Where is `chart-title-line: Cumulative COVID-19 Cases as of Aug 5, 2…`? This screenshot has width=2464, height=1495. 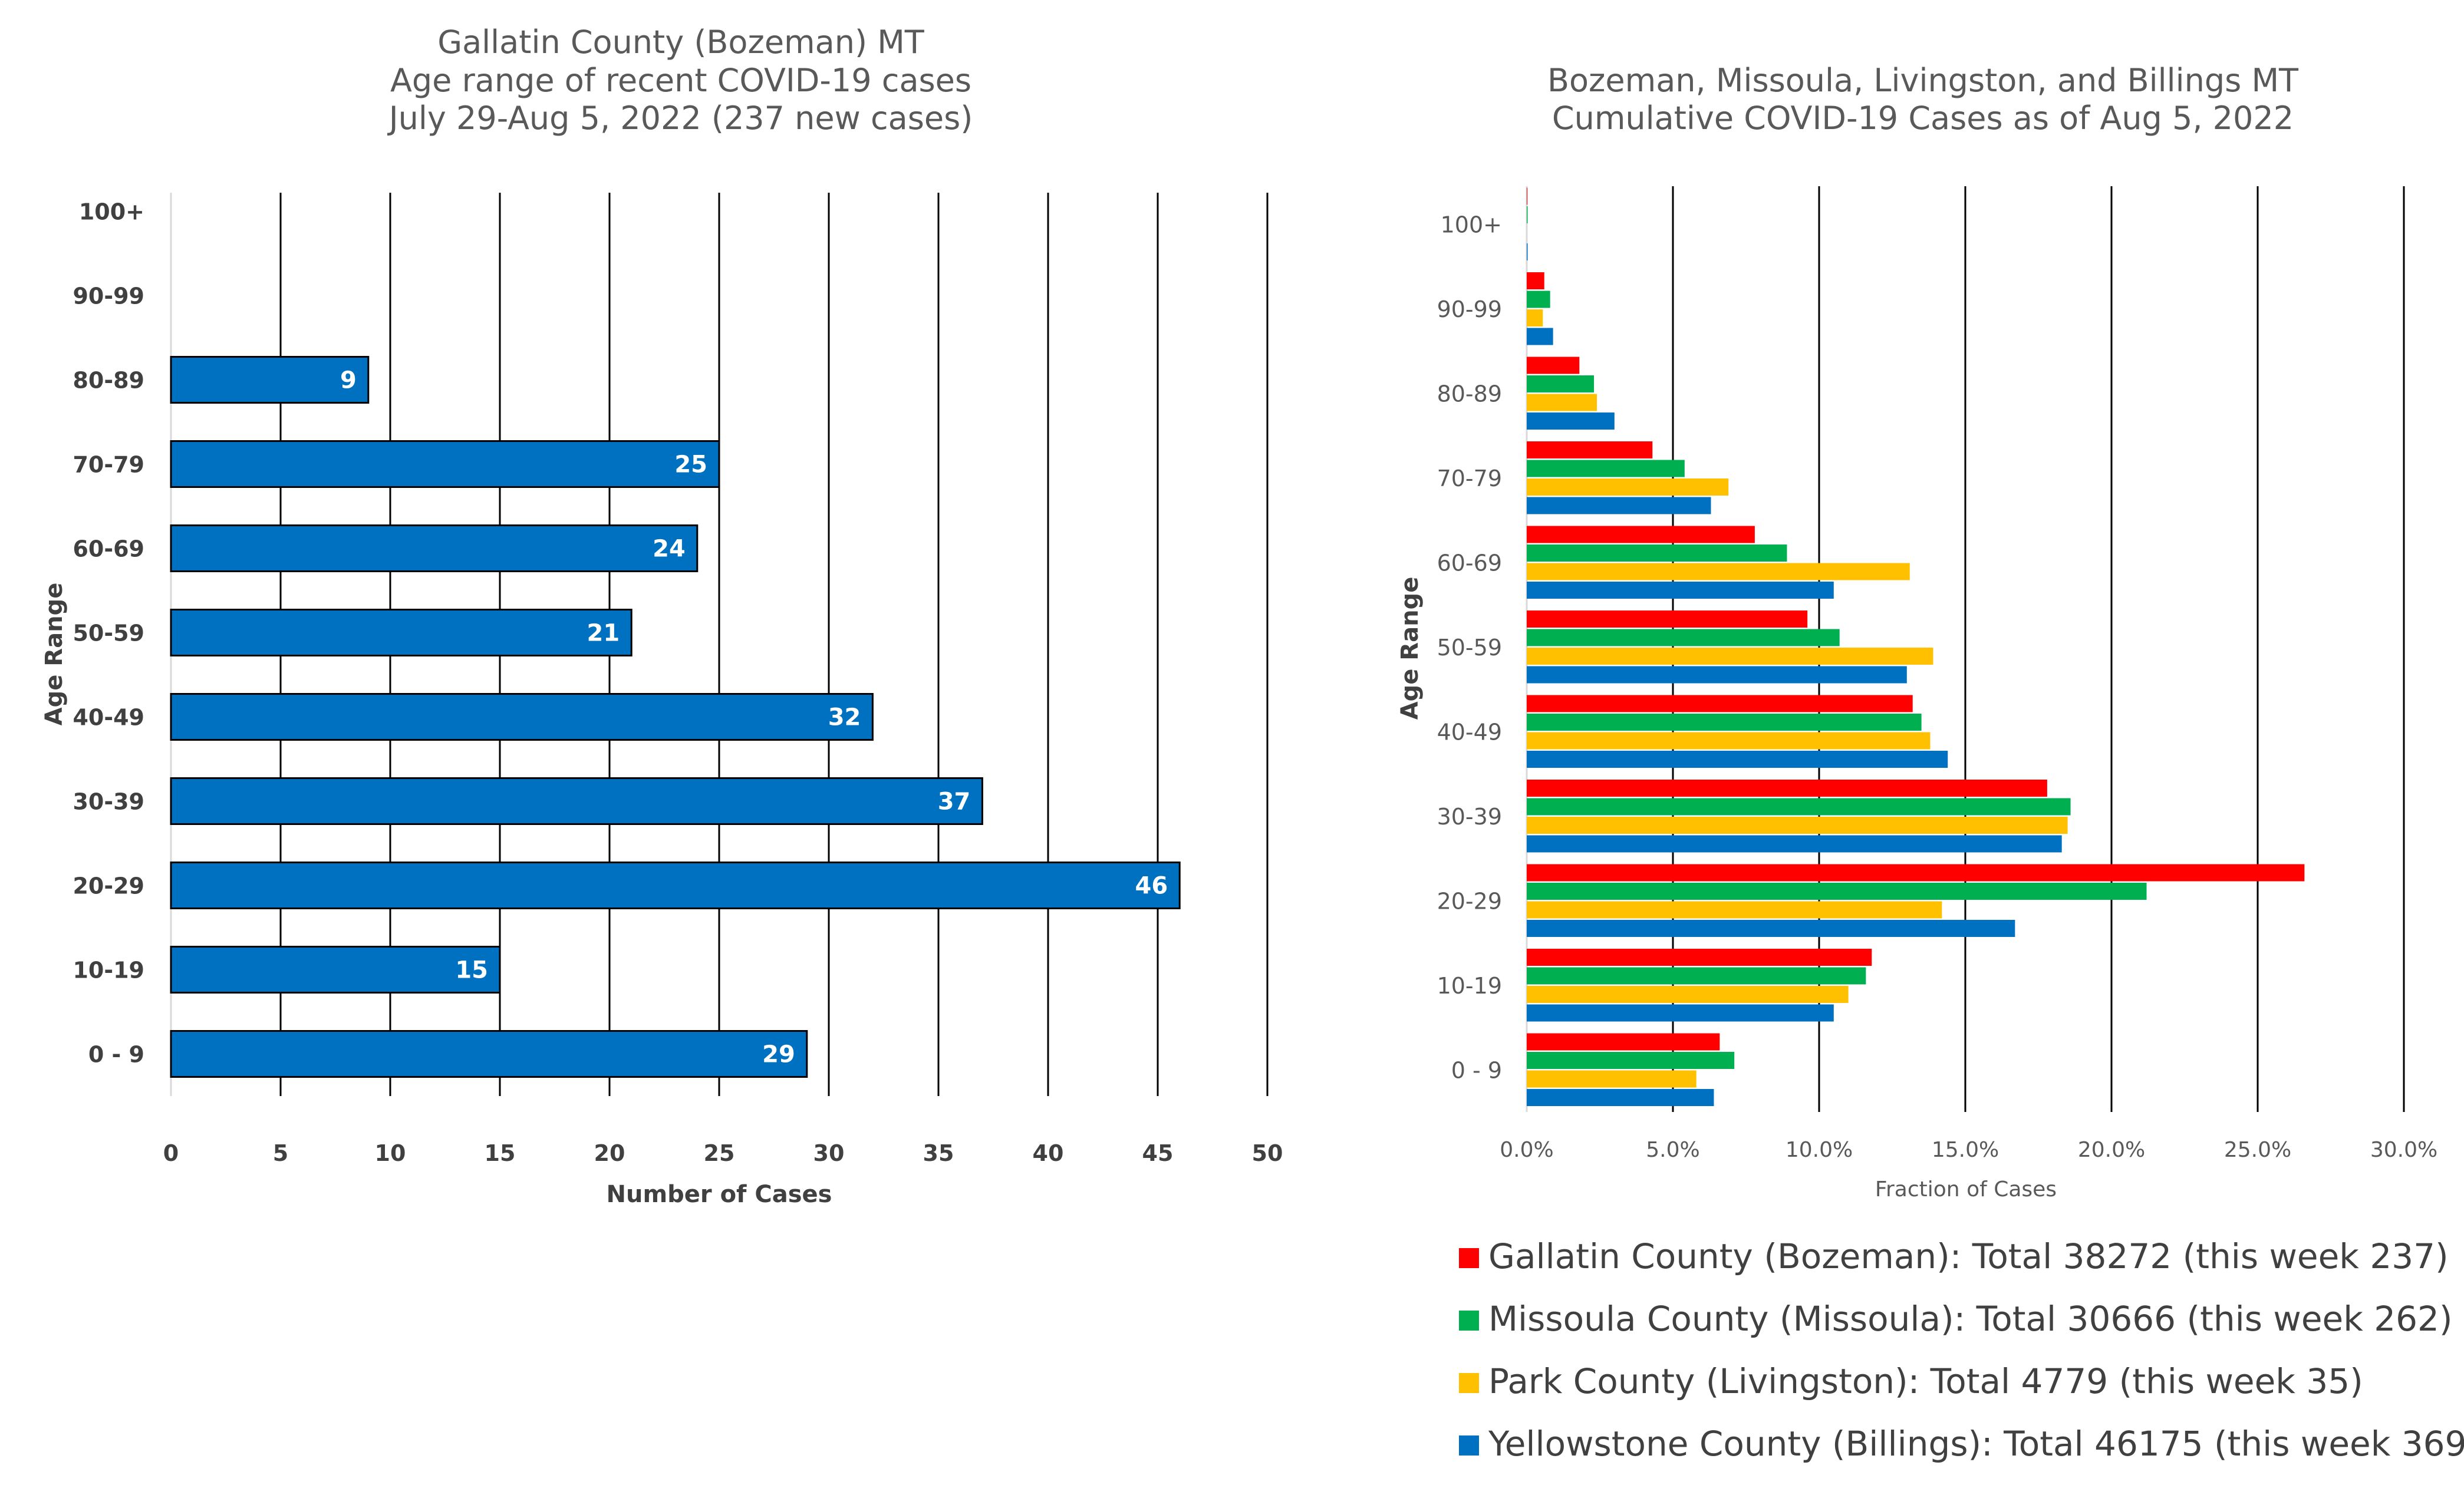
chart-title-line: Cumulative COVID-19 Cases as of Aug 5, 2… is located at coordinates (1923, 118).